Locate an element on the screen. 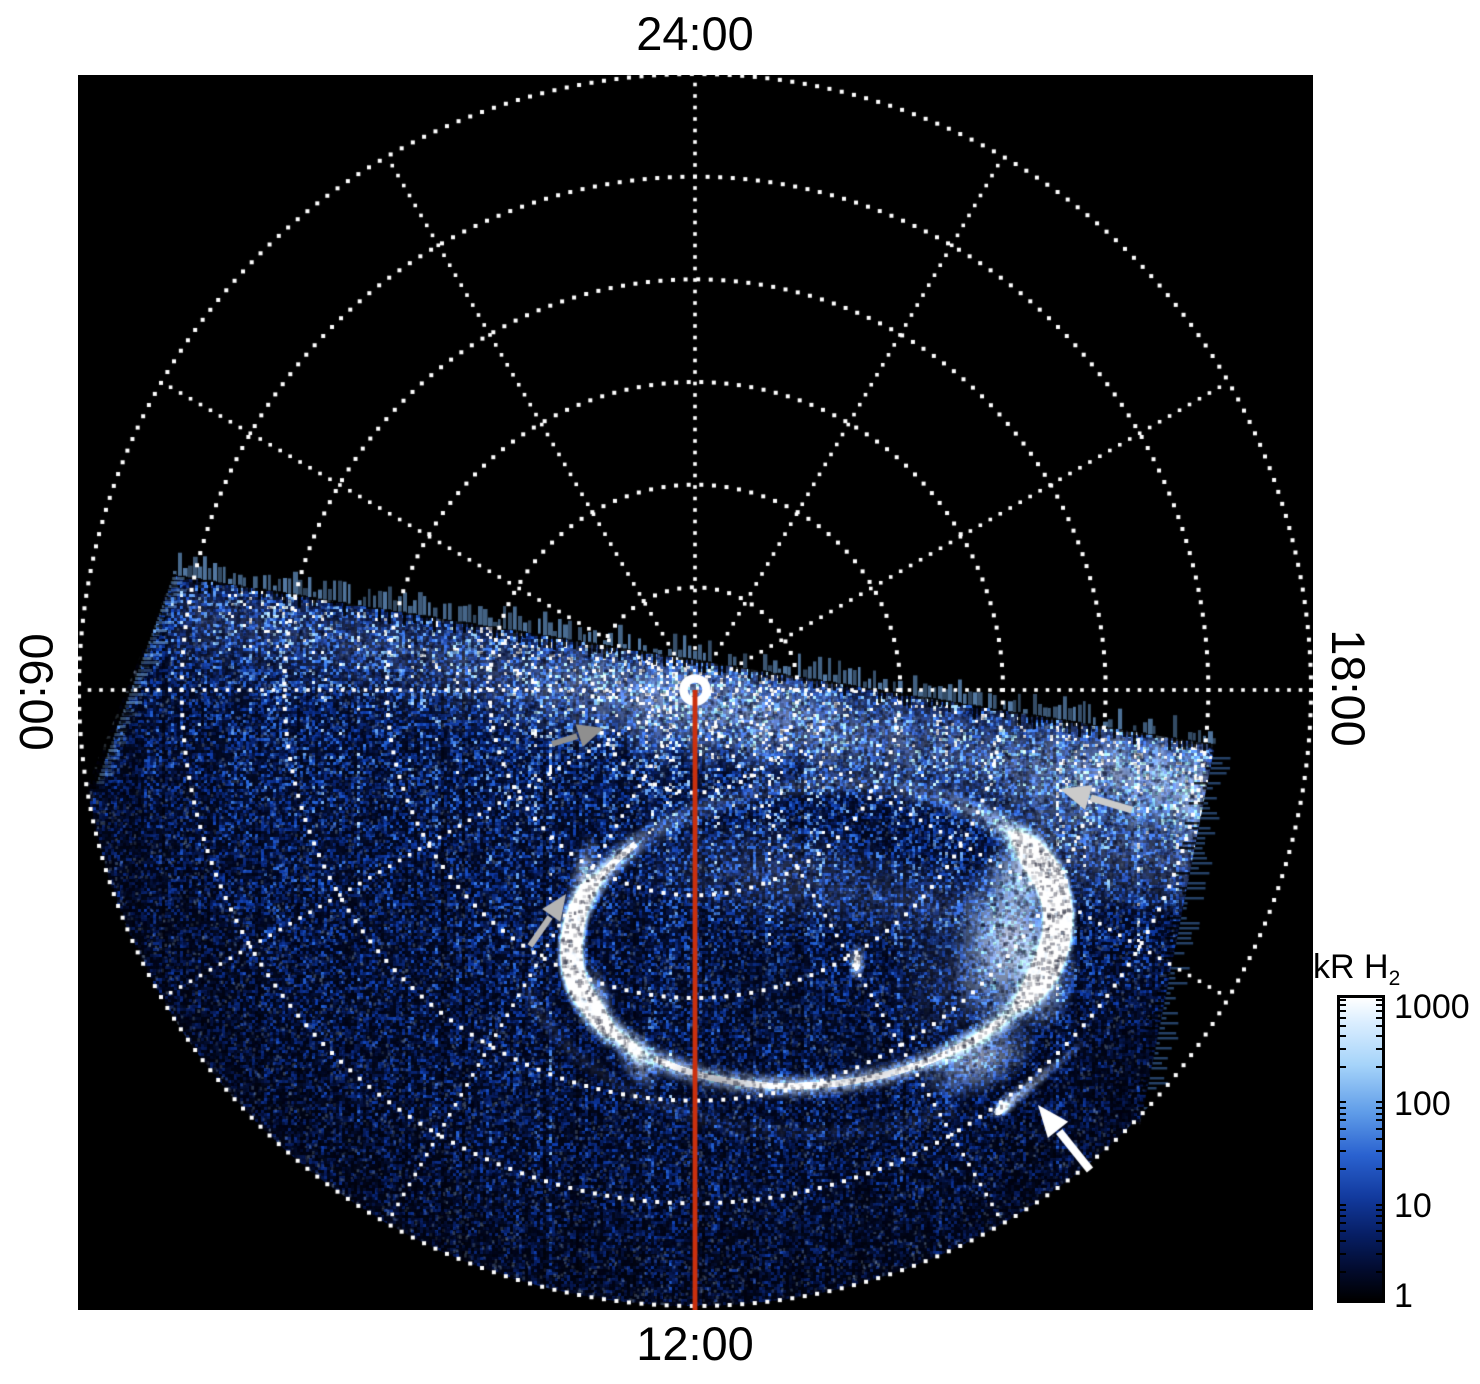 This screenshot has height=1384, width=1480. colorbar-tick-label: 1 is located at coordinates (1403, 1296).